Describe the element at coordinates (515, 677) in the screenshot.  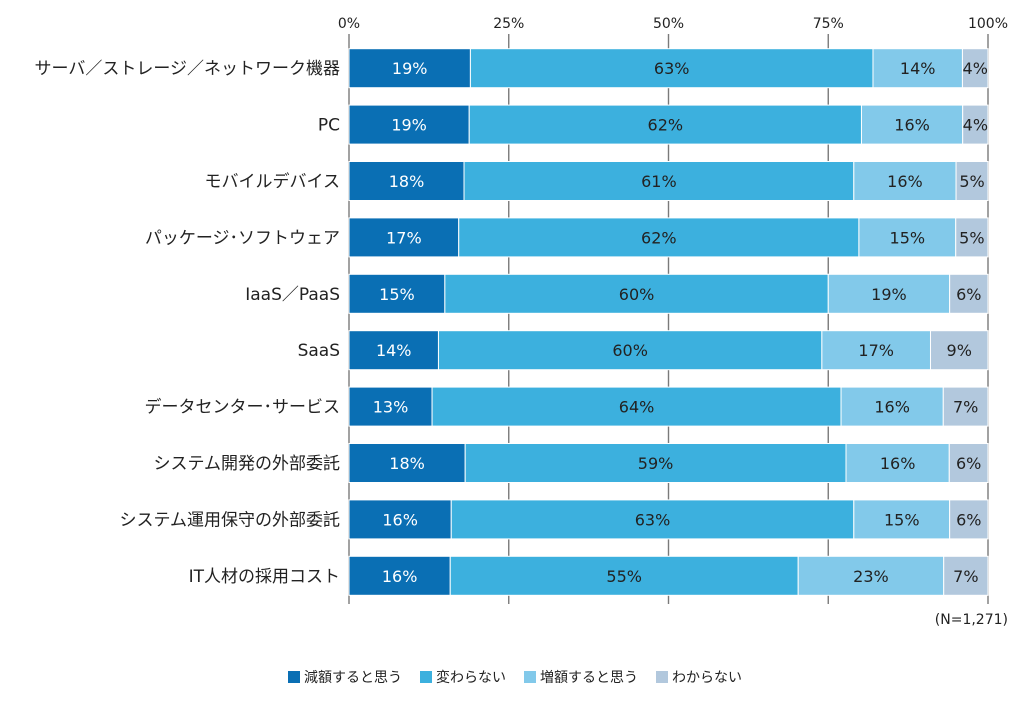
I see `legend: 減額すると思う 変わらない 増額すると思う わからない` at that location.